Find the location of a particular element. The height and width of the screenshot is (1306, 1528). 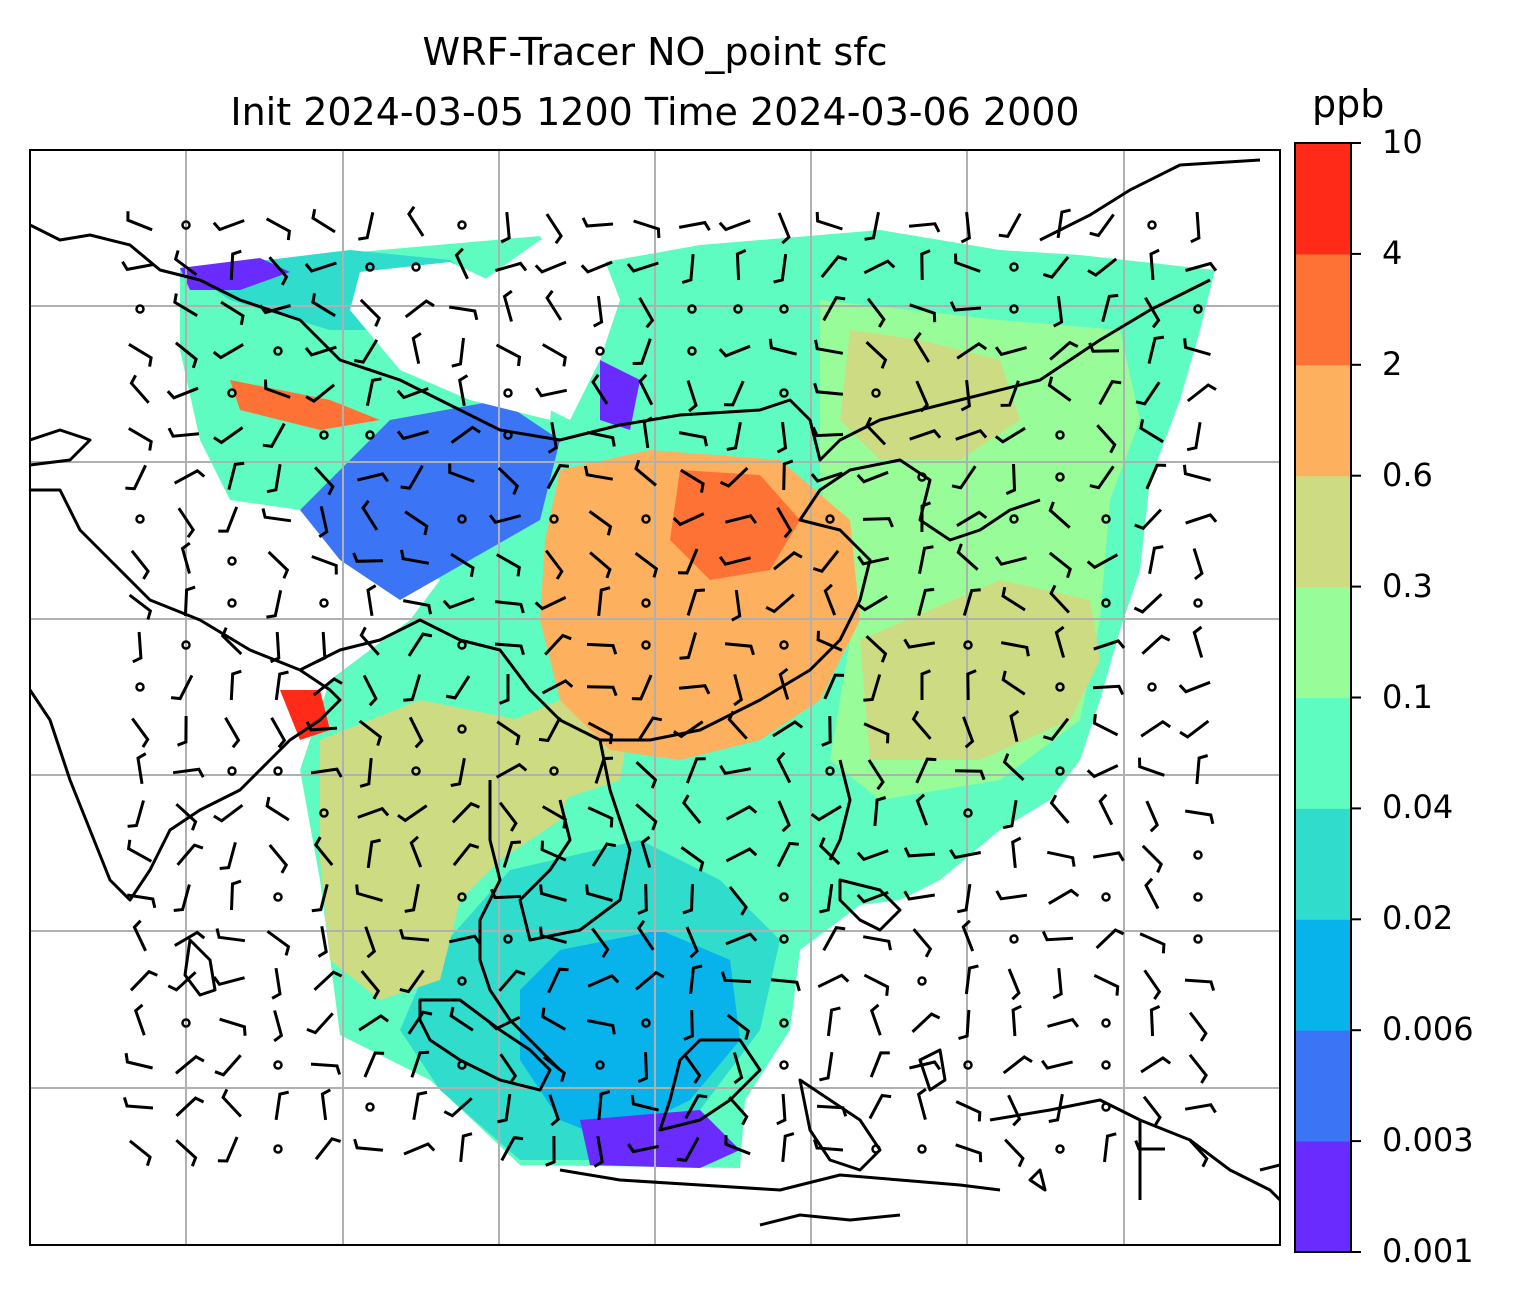

colorbar is located at coordinates (1327, 697).